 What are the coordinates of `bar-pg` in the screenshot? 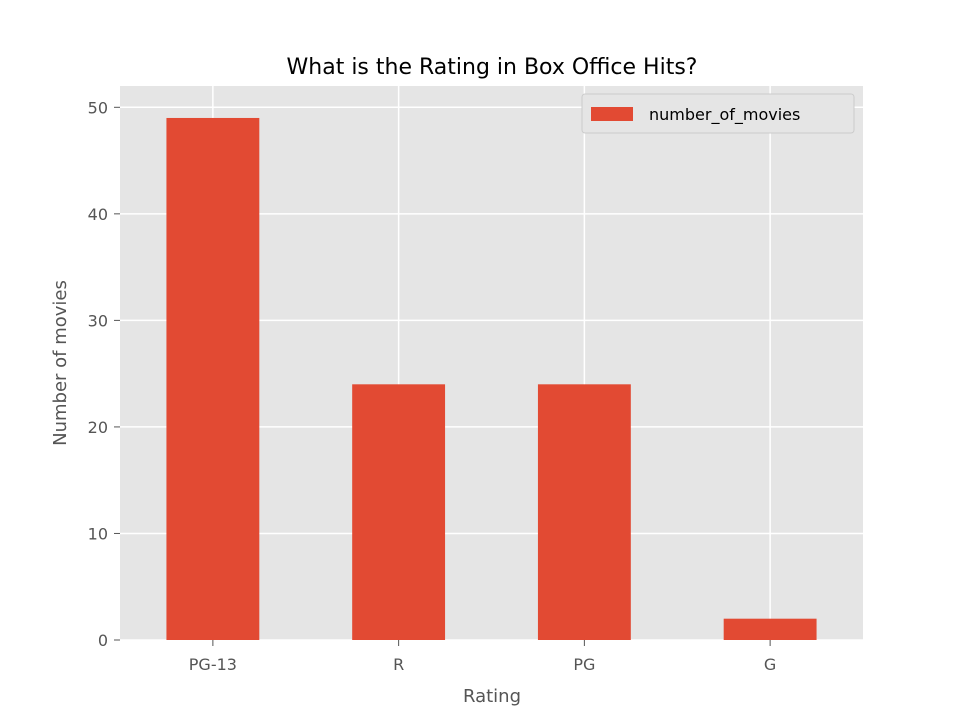 It's located at (584, 512).